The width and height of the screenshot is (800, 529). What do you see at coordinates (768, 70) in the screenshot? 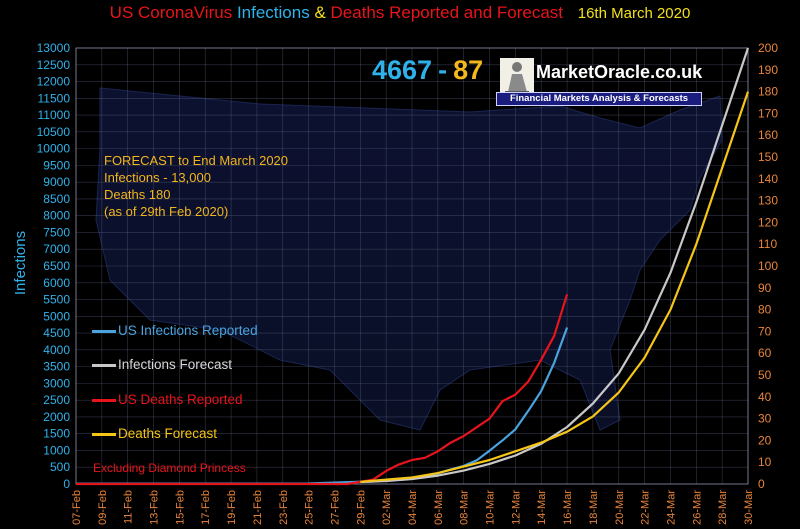
I see `y2-tick-label: 190` at bounding box center [768, 70].